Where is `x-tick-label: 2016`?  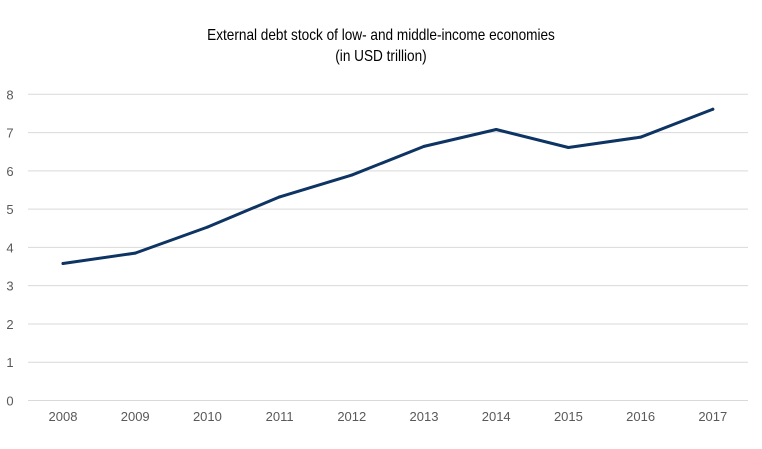
x-tick-label: 2016 is located at coordinates (640, 416).